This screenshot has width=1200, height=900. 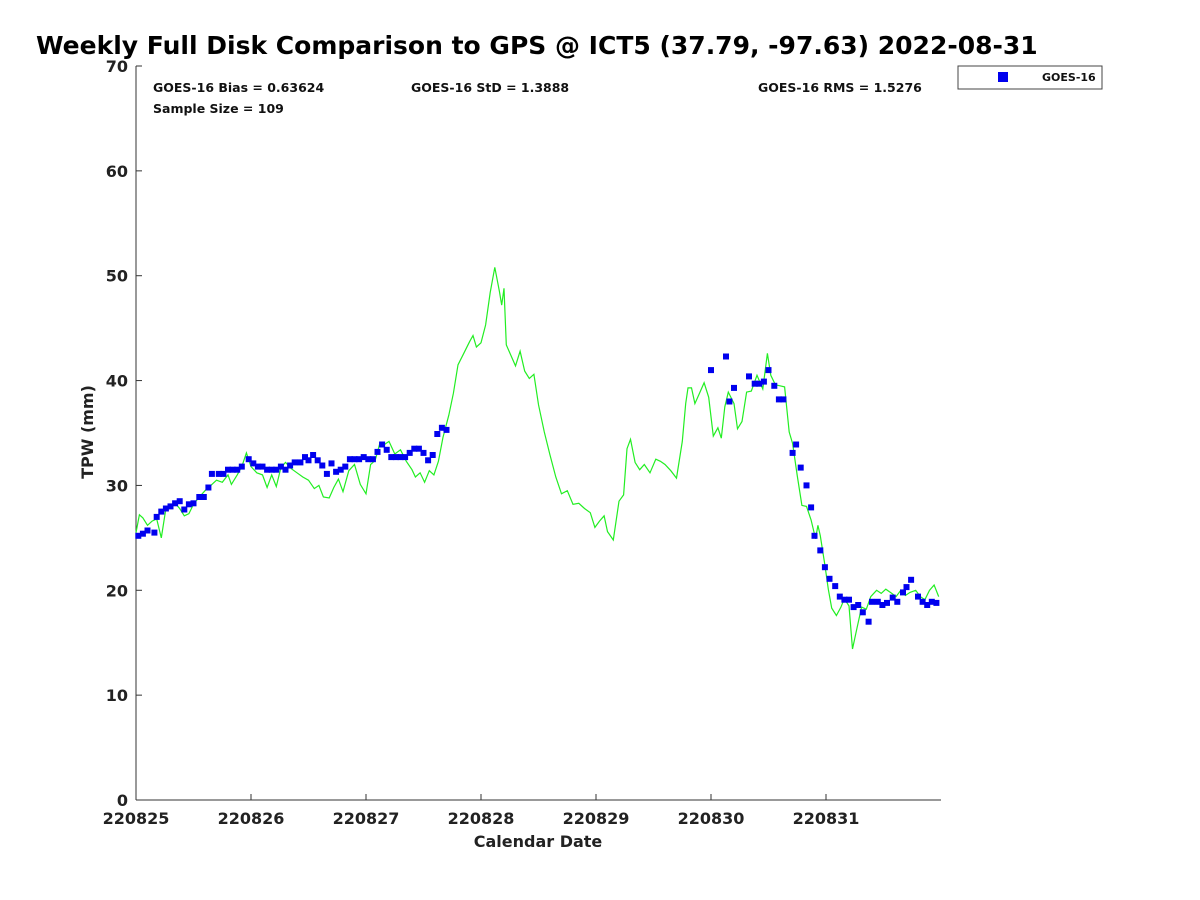 I want to click on legend: GOES-16, so click(x=1030, y=77).